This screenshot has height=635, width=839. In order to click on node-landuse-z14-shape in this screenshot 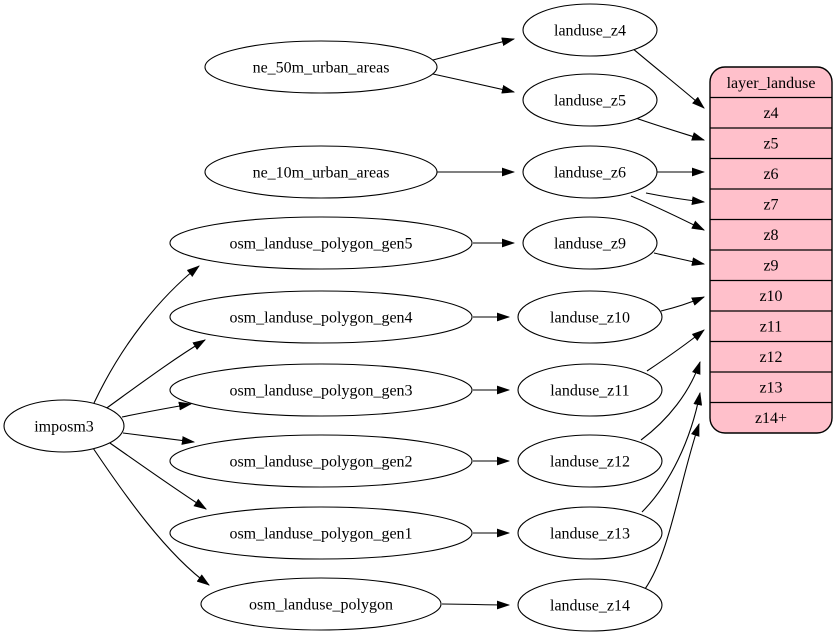, I will do `click(590, 605)`.